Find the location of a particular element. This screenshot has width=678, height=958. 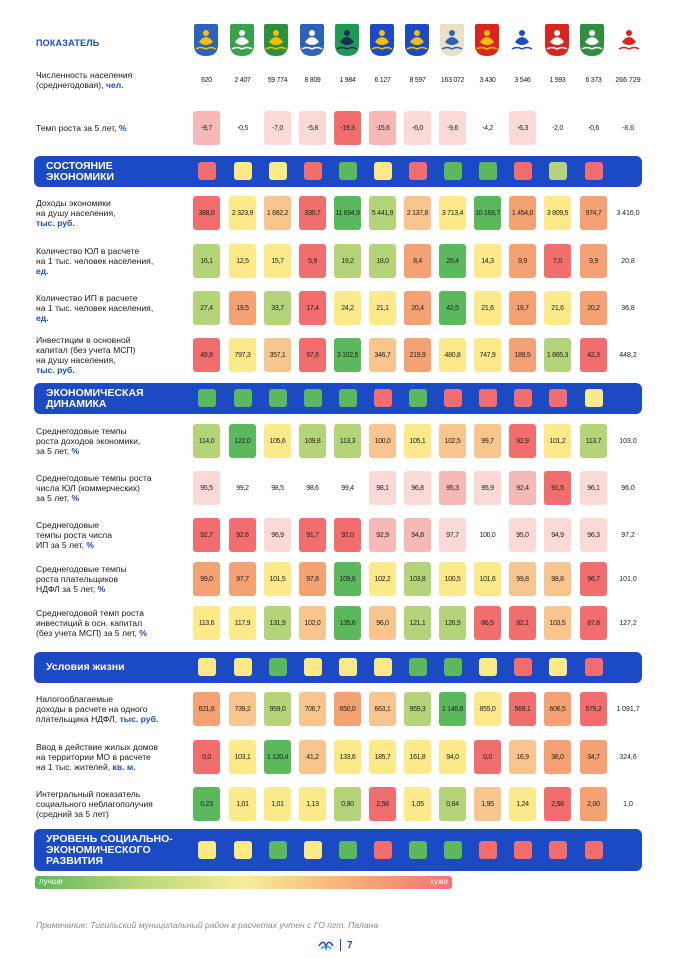

indicator-value-cell: 99,0 is located at coordinates (206, 579).